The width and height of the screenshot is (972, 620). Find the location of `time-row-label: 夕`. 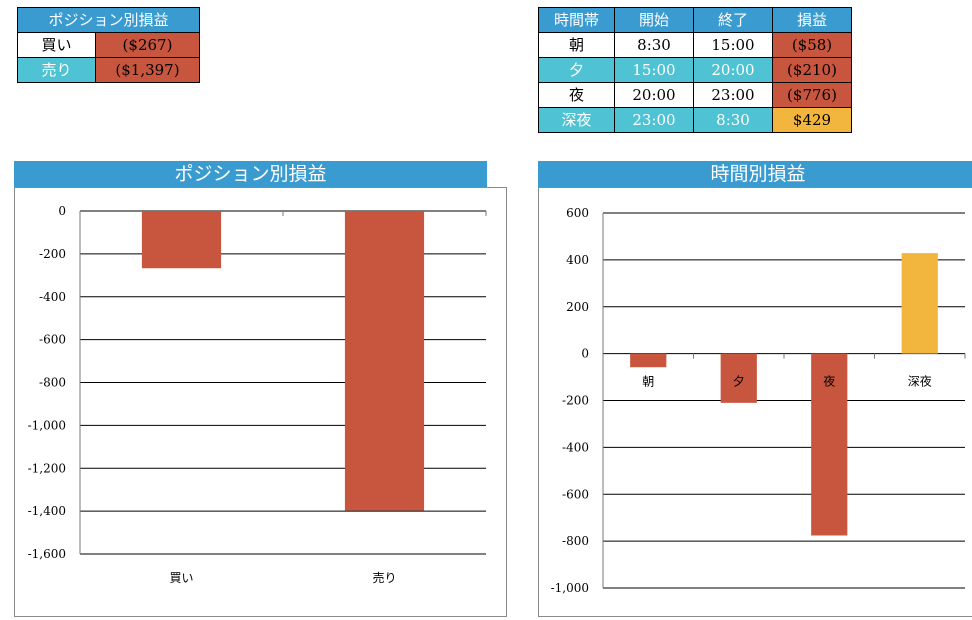

time-row-label: 夕 is located at coordinates (576, 70).